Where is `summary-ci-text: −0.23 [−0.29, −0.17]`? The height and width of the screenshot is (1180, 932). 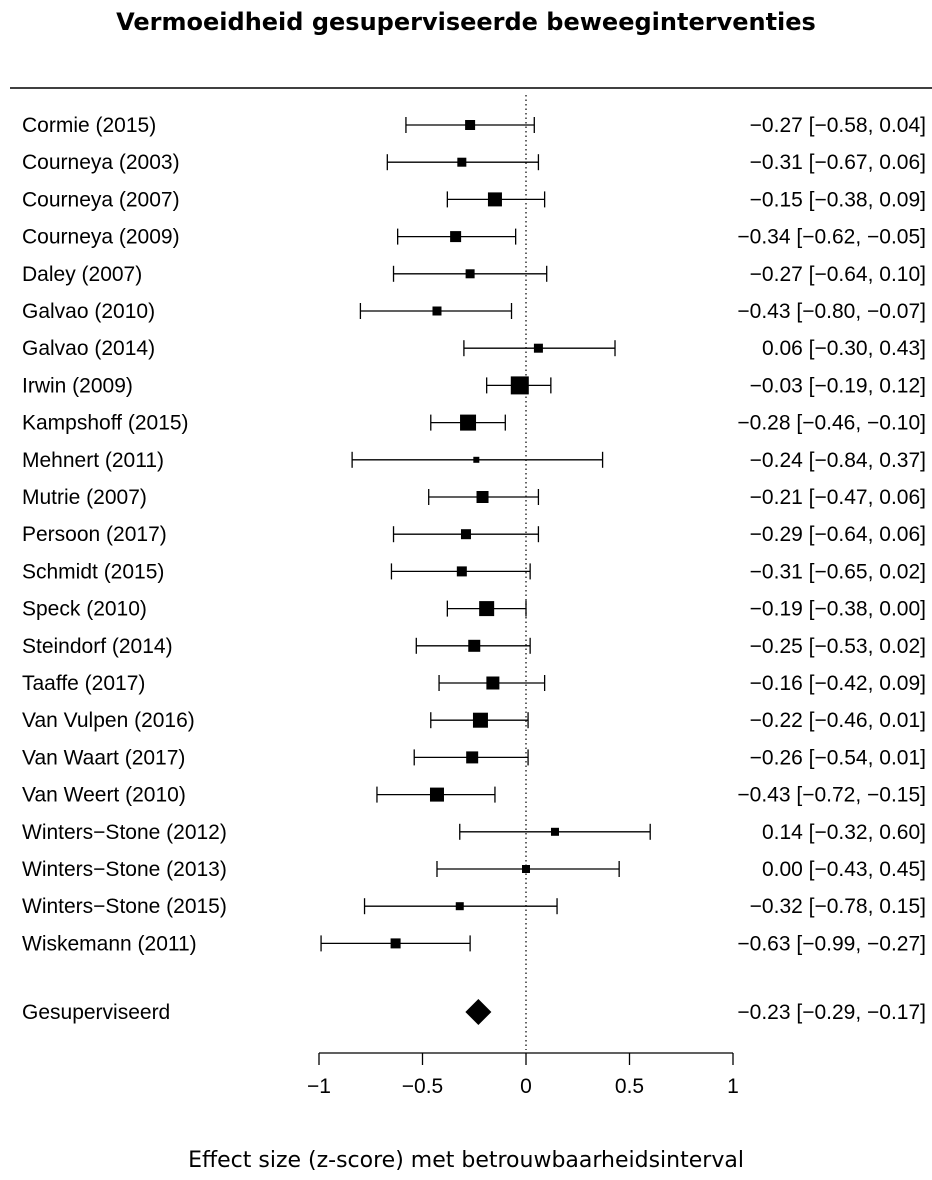
summary-ci-text: −0.23 [−0.29, −0.17] is located at coordinates (831, 1012).